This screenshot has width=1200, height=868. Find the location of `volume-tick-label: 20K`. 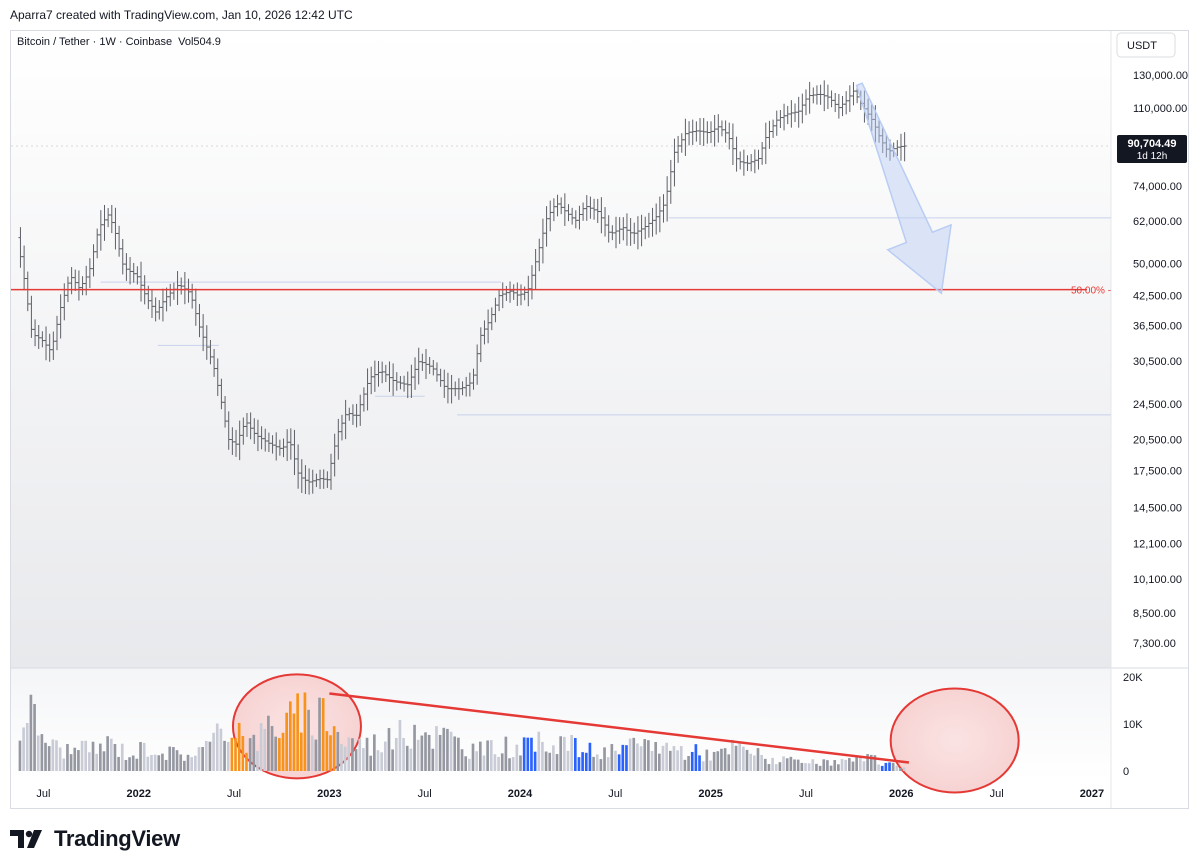

volume-tick-label: 20K is located at coordinates (1133, 678).